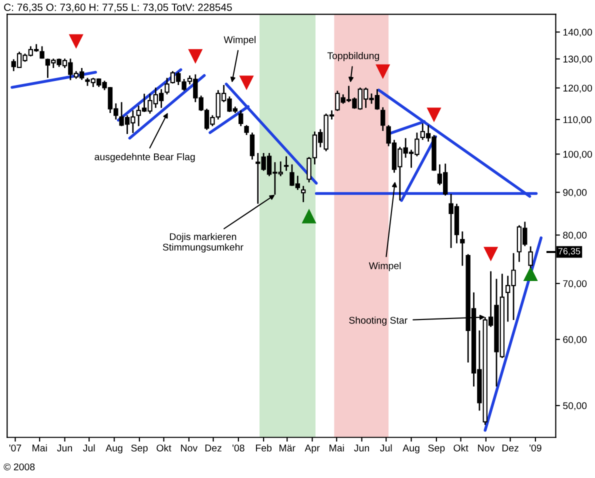  What do you see at coordinates (312, 449) in the screenshot?
I see `x-tick-label: Apr` at bounding box center [312, 449].